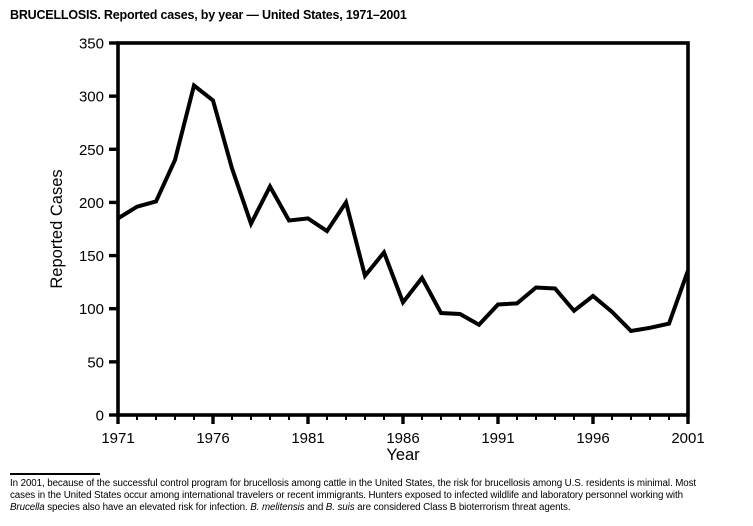  I want to click on x-tick-label: 1981, so click(307, 438).